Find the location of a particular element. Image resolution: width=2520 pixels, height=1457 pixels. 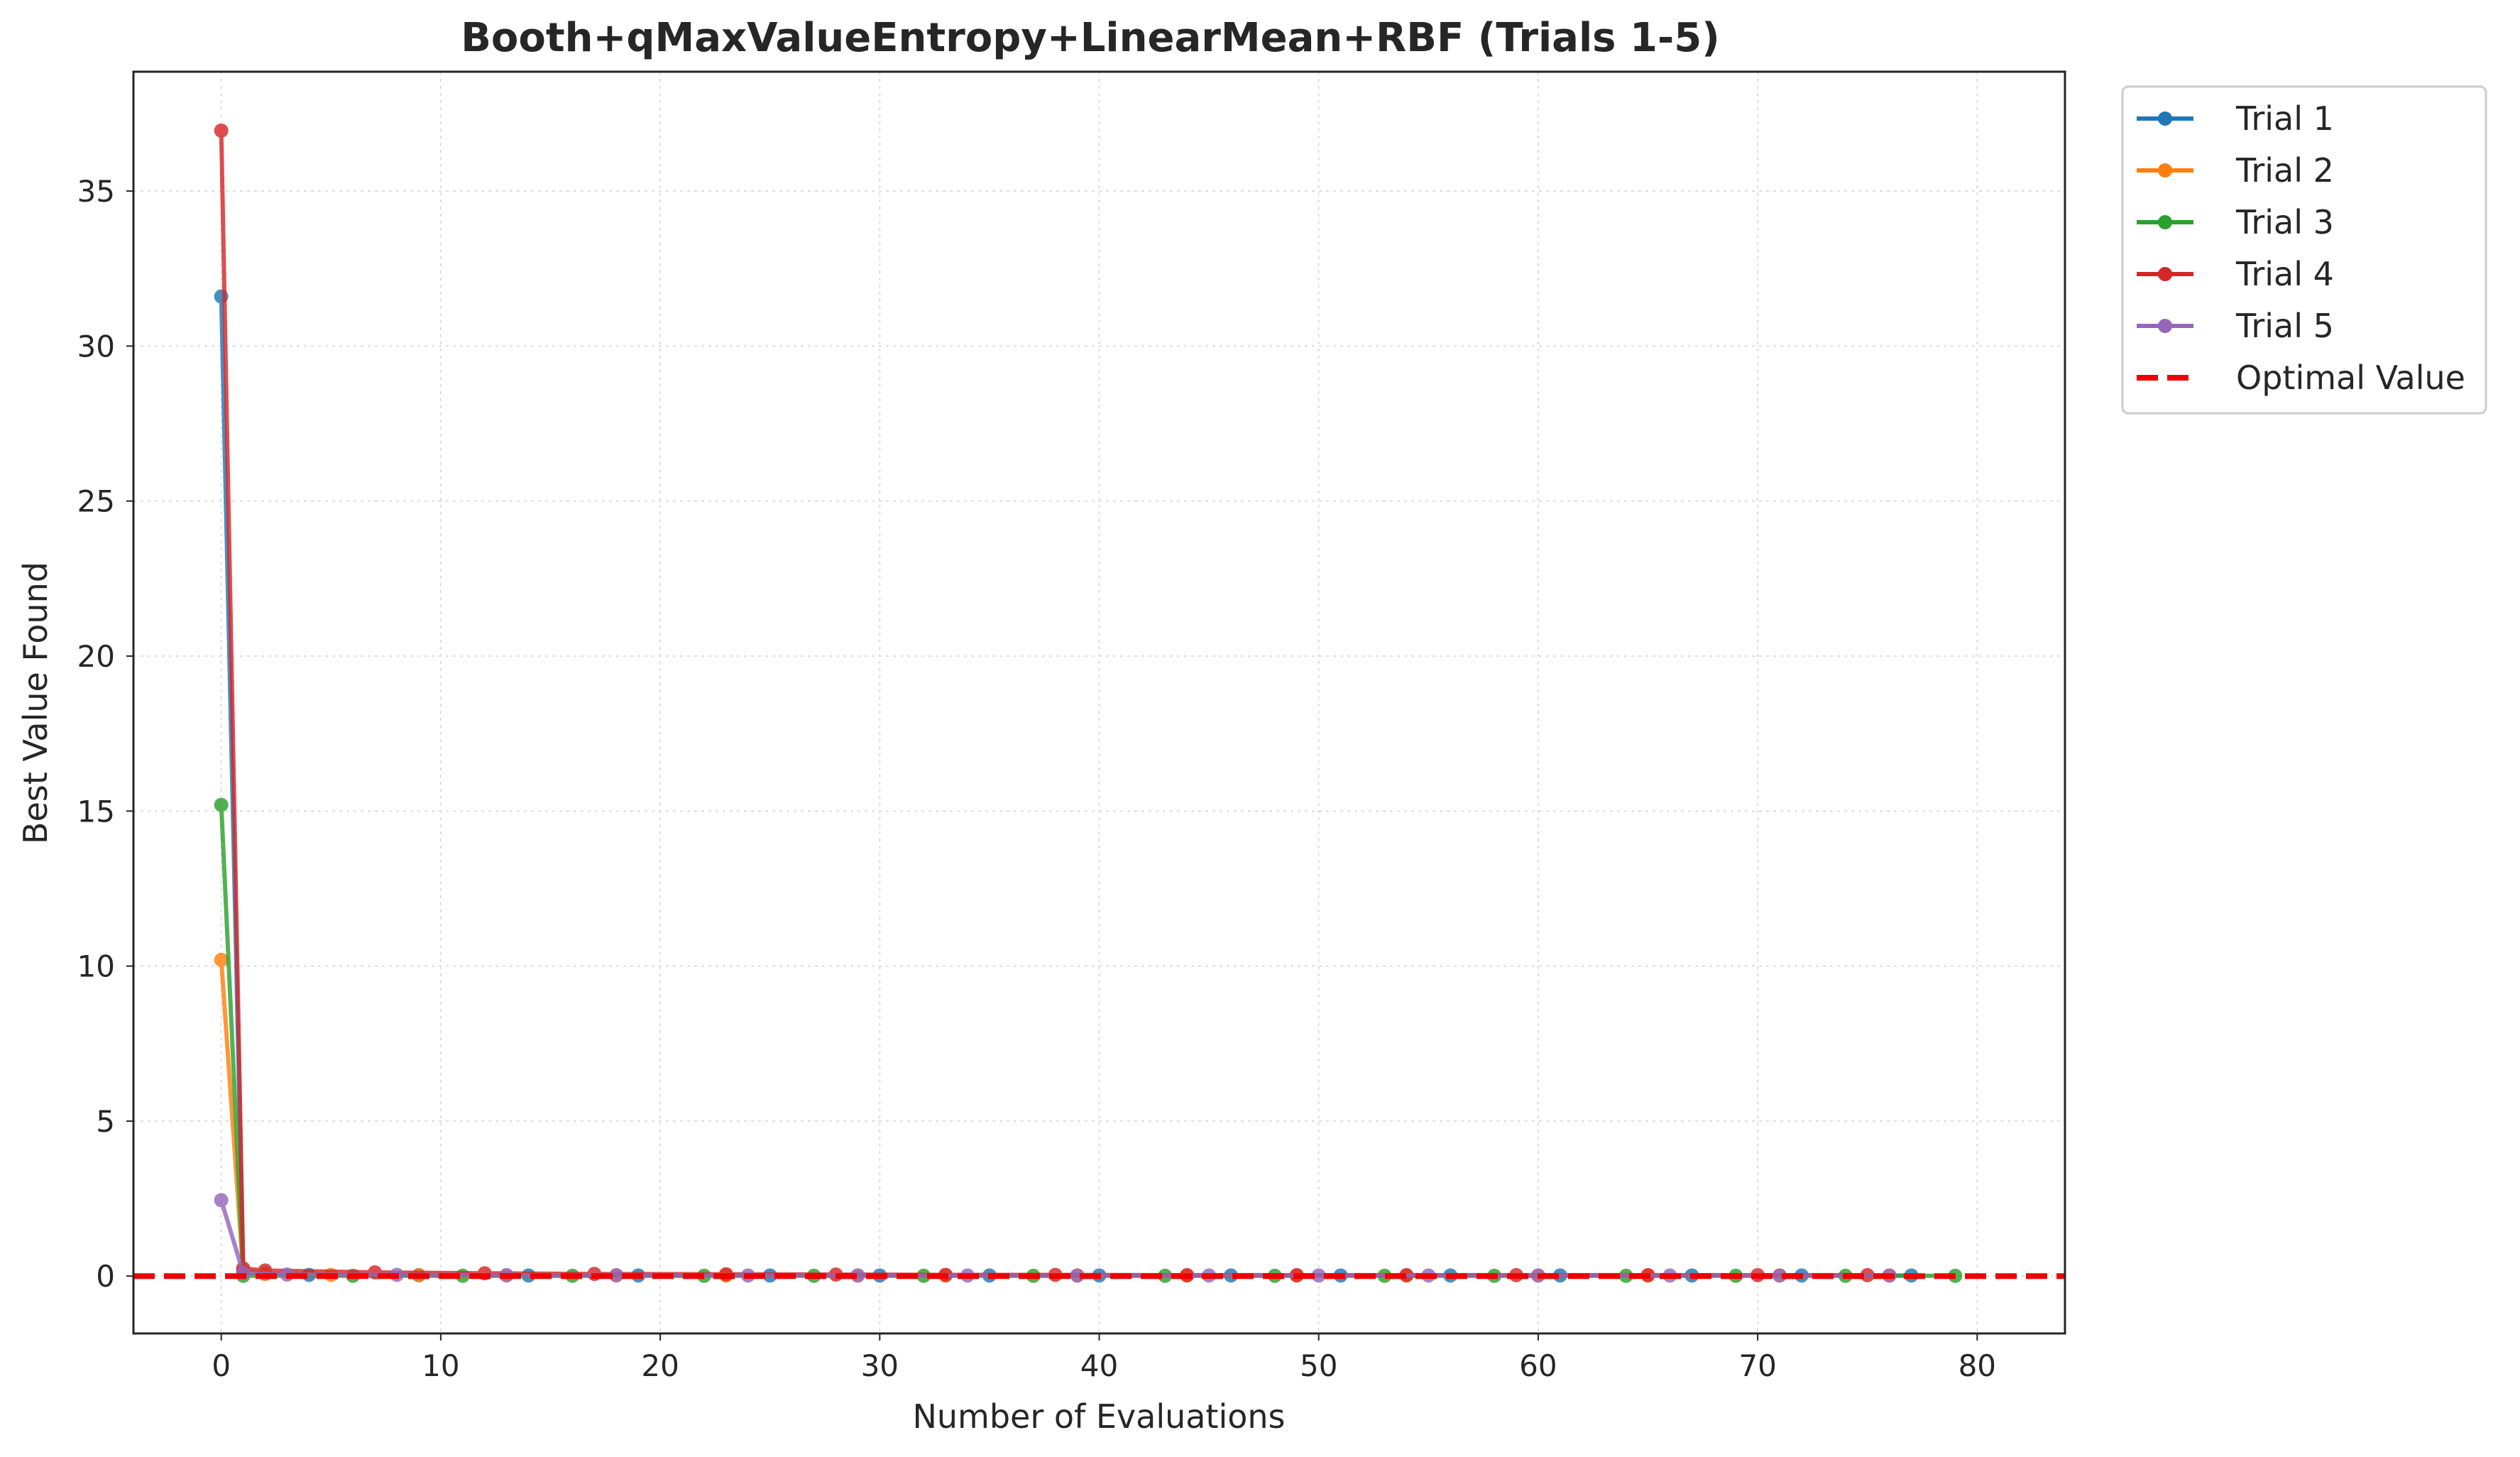

x-tick-label: 50 is located at coordinates (1319, 1365).